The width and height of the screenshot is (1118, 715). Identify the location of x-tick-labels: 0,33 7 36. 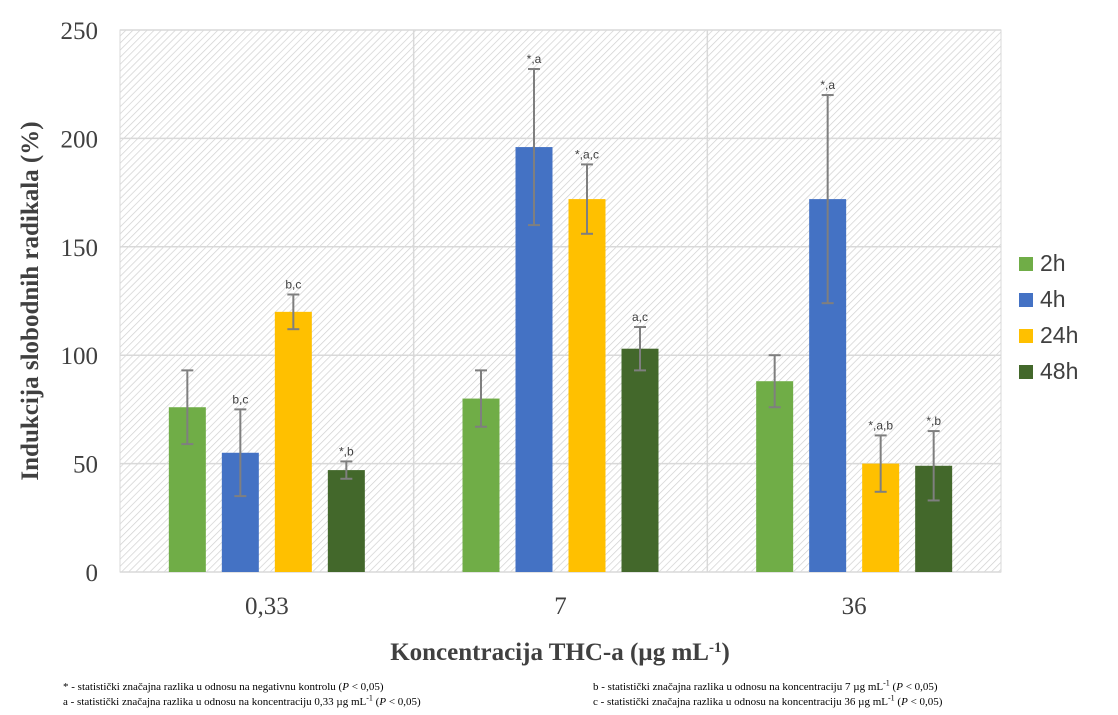
(556, 606).